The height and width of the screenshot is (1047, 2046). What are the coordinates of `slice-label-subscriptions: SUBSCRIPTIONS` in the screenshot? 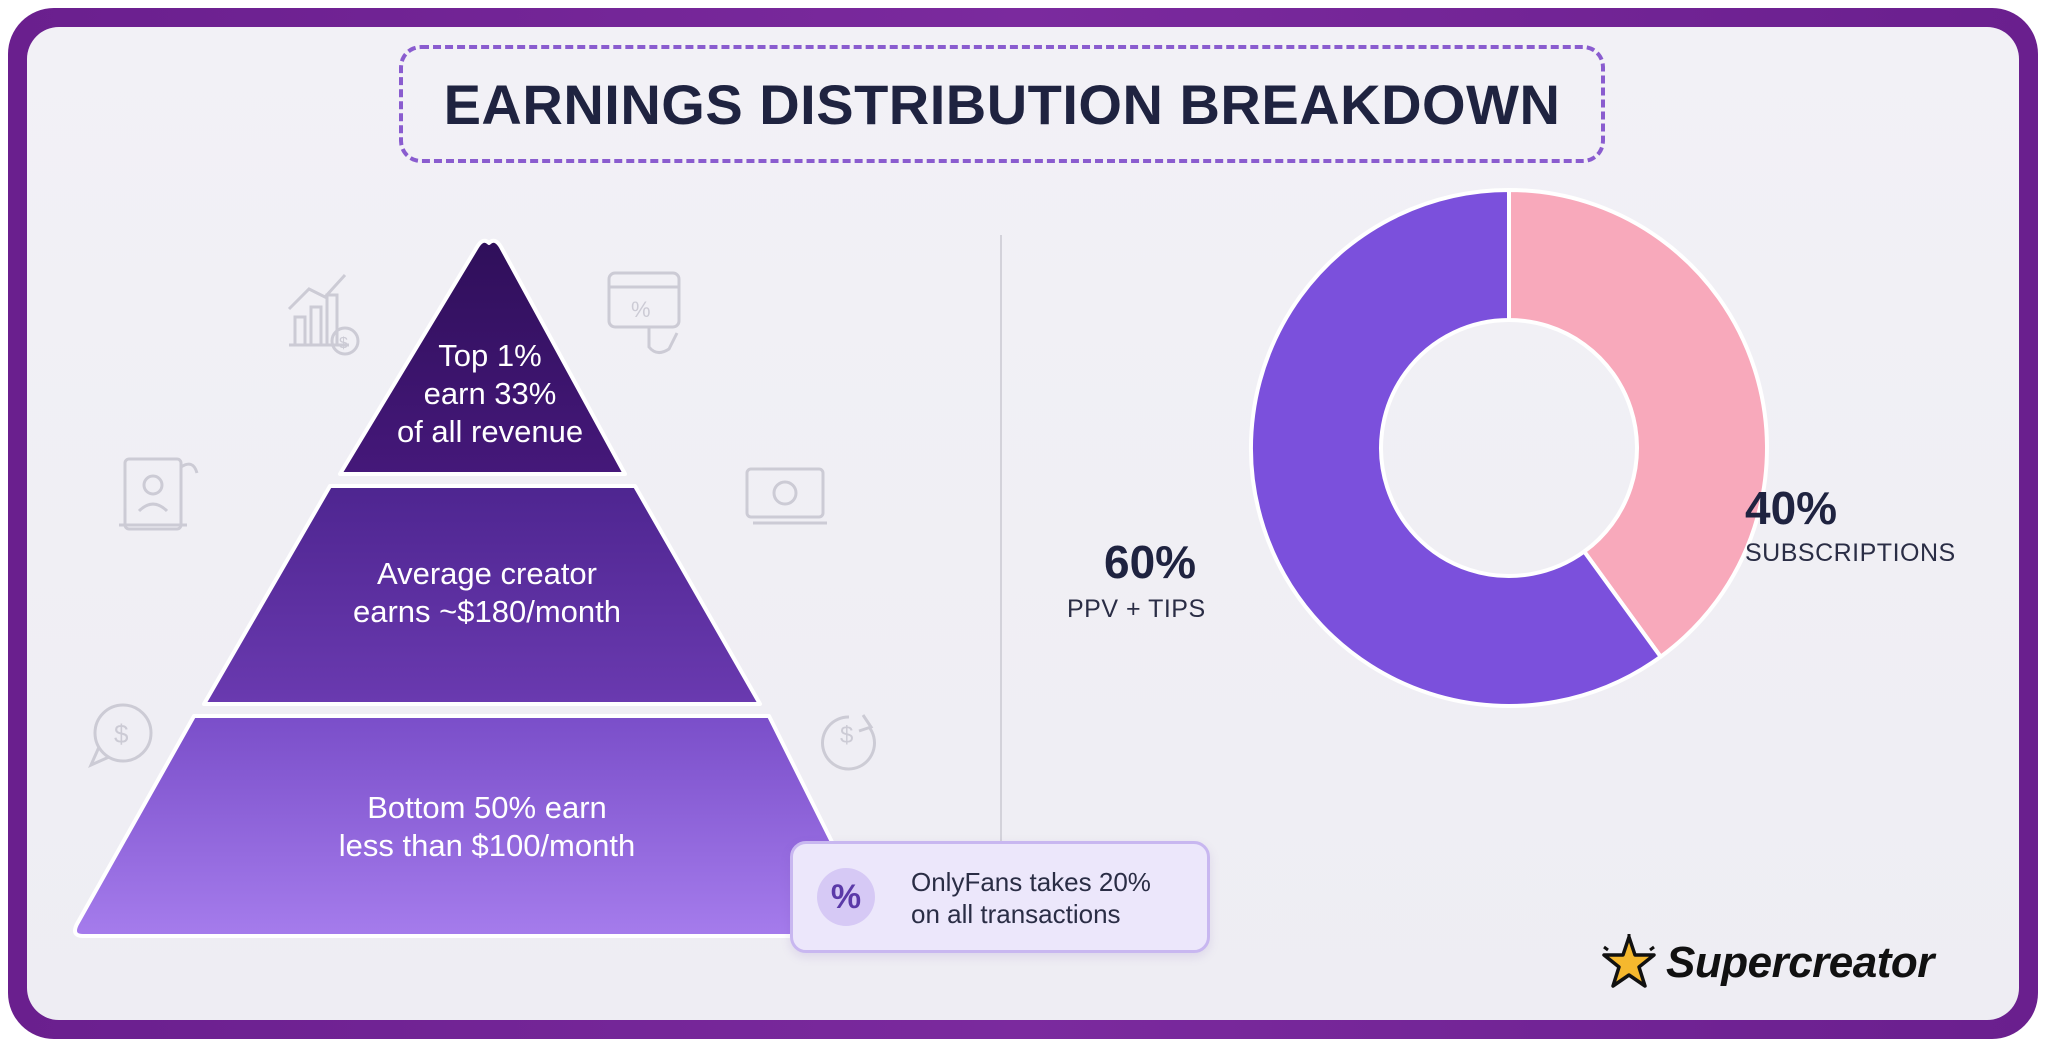 It's located at (1850, 553).